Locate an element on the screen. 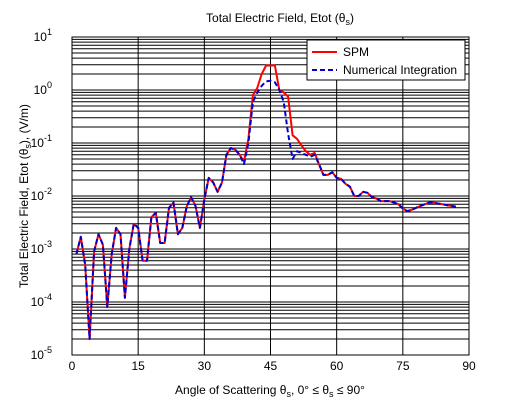 The width and height of the screenshot is (525, 419). legend: SPM Numerical Integration is located at coordinates (386, 60).